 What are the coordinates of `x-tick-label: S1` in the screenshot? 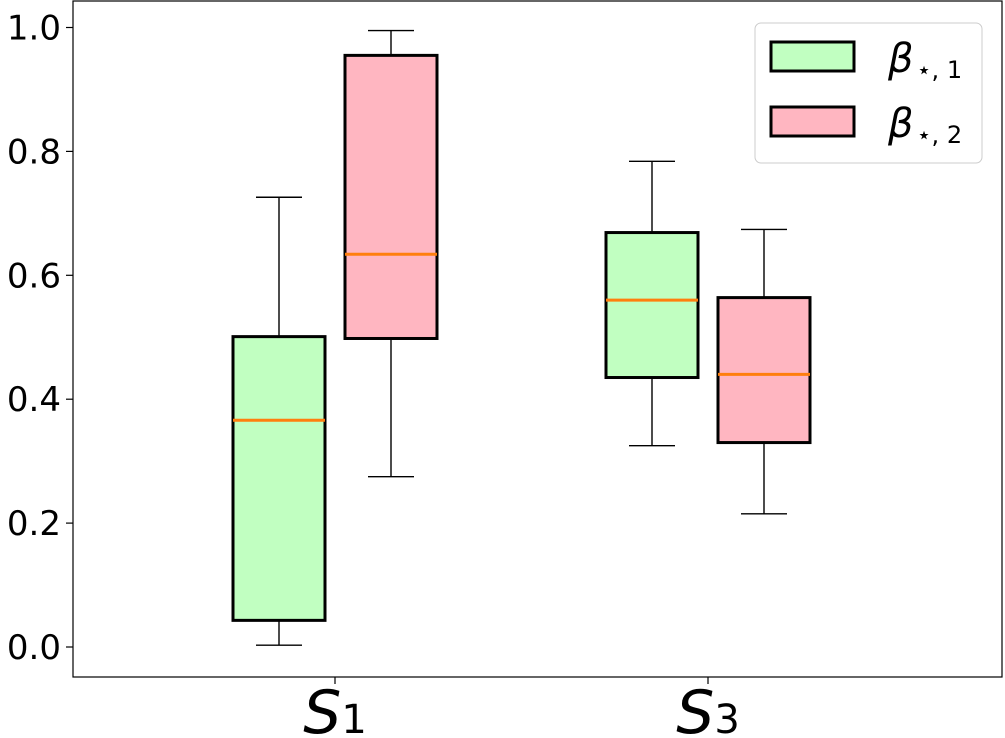 It's located at (335, 708).